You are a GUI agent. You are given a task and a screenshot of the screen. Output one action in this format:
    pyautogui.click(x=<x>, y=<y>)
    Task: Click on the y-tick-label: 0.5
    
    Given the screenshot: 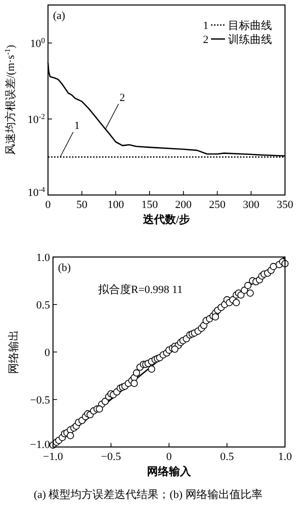 What is the action you would take?
    pyautogui.click(x=43, y=306)
    